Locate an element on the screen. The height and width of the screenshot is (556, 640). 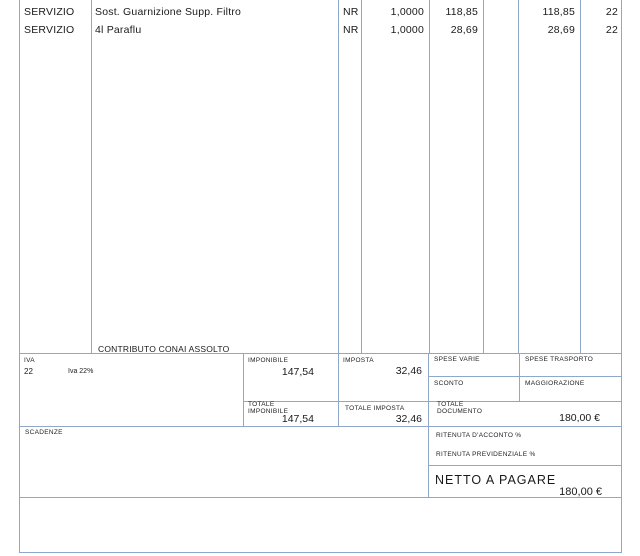
frame-right-border is located at coordinates (621, 276).